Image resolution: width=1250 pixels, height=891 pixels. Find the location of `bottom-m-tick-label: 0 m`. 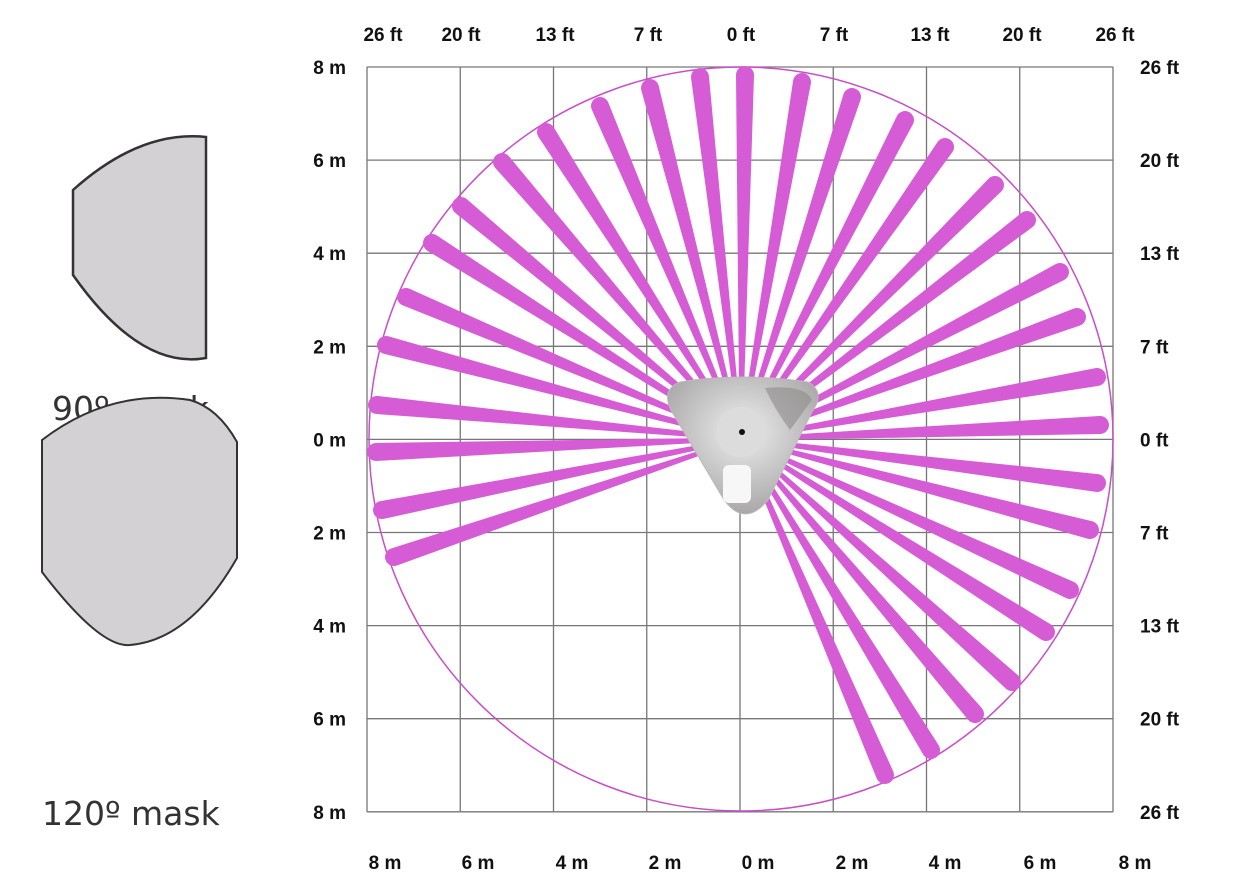

bottom-m-tick-label: 0 m is located at coordinates (758, 863).